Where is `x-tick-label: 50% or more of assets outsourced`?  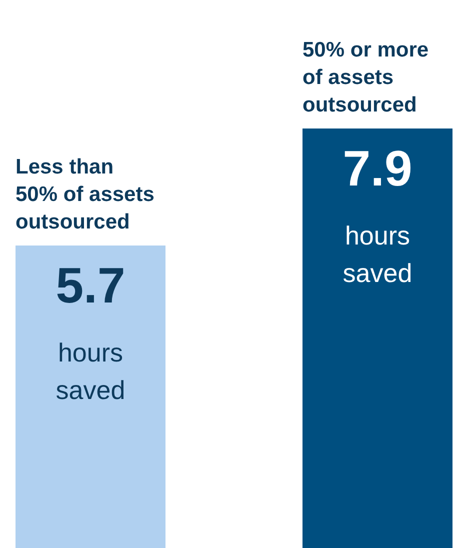 x-tick-label: 50% or more of assets outsourced is located at coordinates (365, 77).